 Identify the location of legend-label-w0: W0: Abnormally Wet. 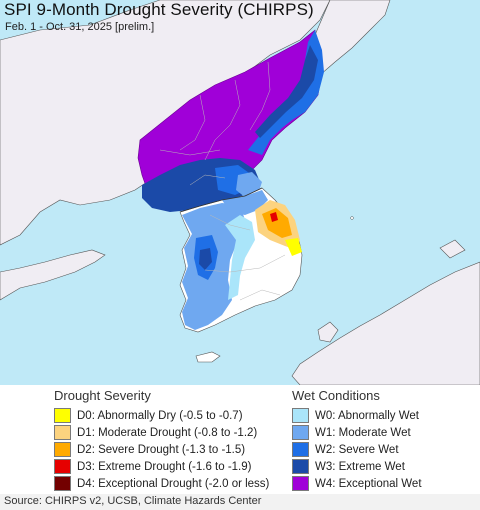
(367, 415).